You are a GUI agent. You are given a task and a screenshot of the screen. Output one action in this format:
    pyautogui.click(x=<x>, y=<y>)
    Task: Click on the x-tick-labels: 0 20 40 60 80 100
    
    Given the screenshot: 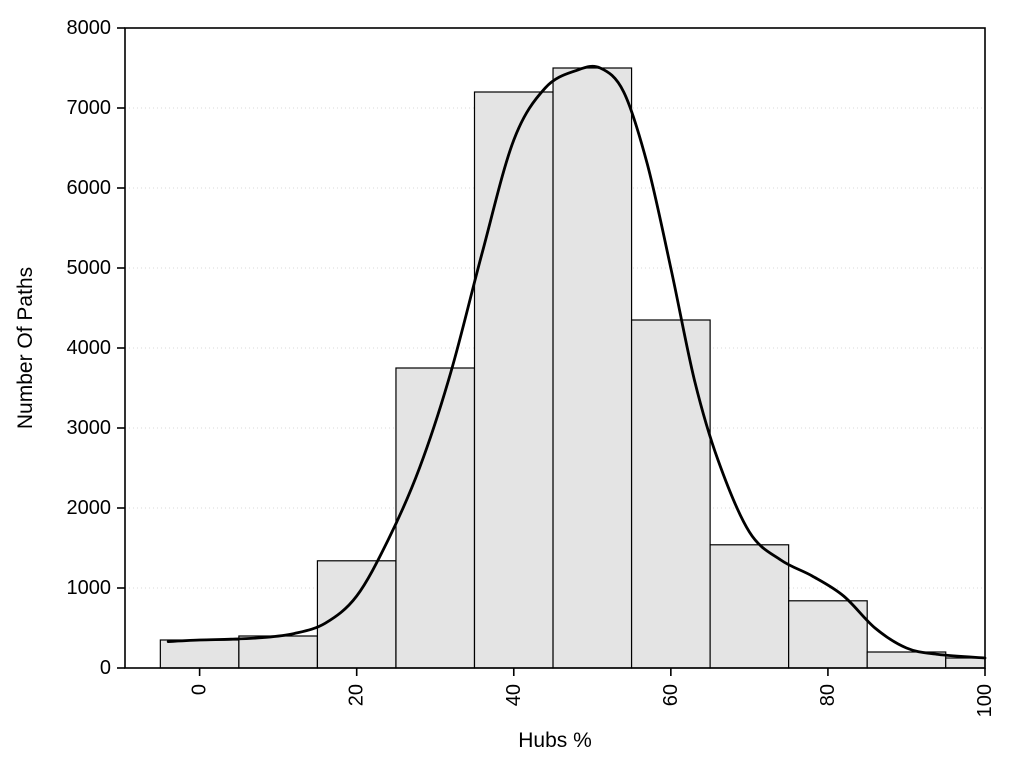 What is the action you would take?
    pyautogui.click(x=592, y=700)
    